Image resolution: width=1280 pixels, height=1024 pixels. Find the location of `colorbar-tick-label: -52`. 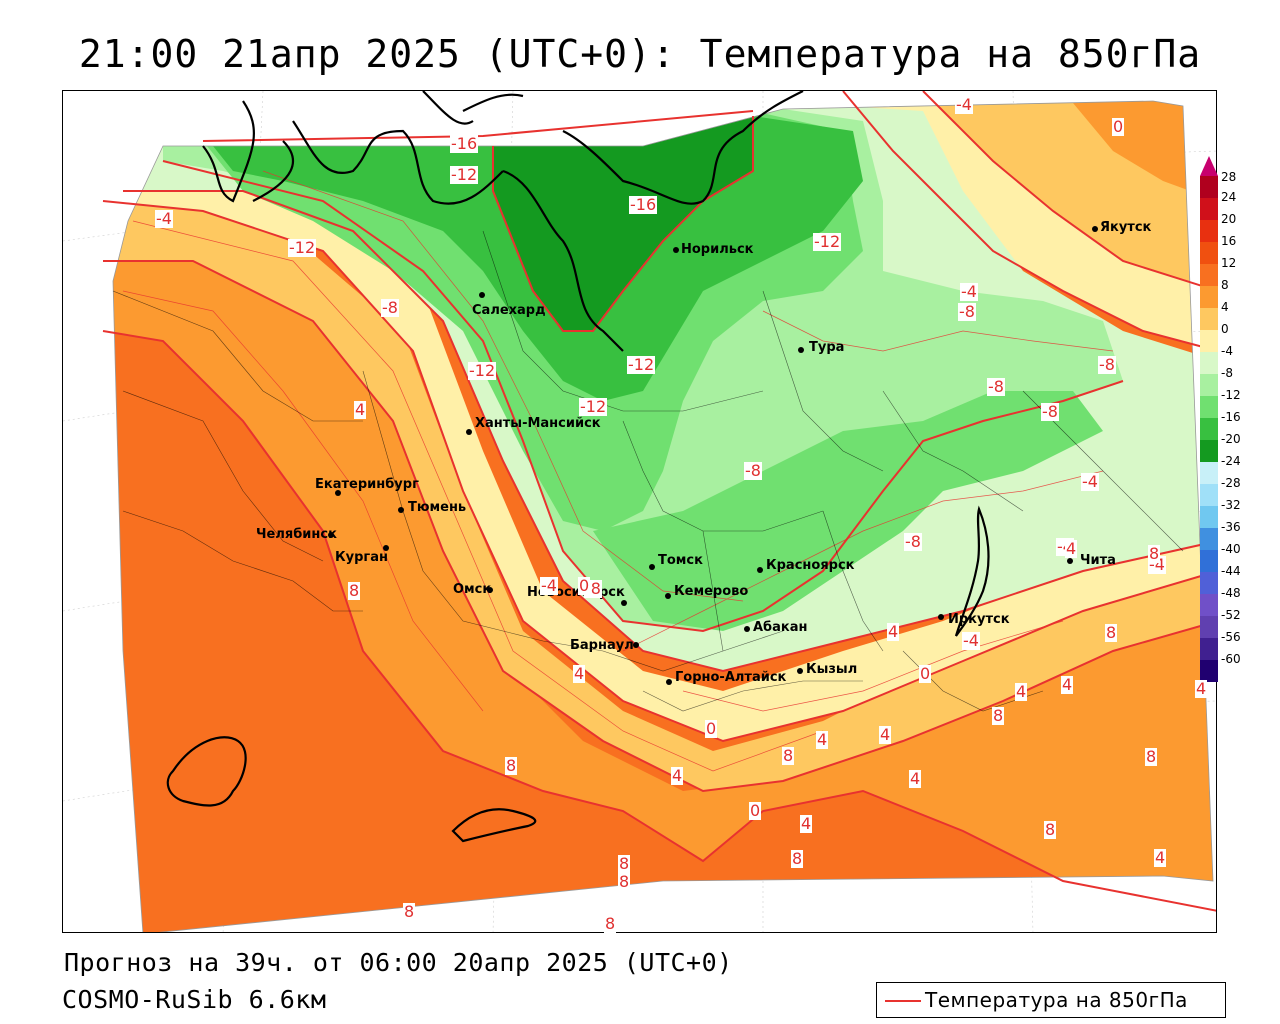

colorbar-tick-label: -52 is located at coordinates (1231, 615).